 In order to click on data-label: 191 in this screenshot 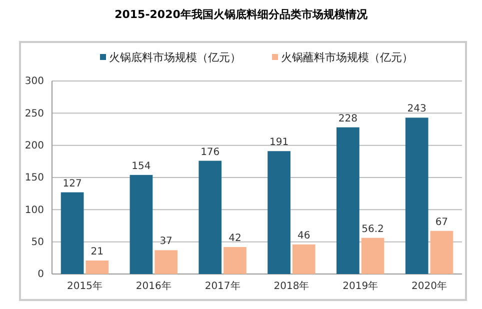, I will do `click(279, 142)`.